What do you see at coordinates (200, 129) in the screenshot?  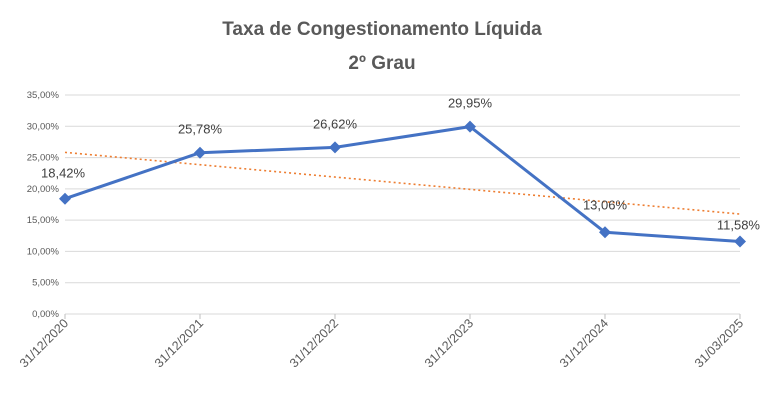 I see `data-label: 25,78%` at bounding box center [200, 129].